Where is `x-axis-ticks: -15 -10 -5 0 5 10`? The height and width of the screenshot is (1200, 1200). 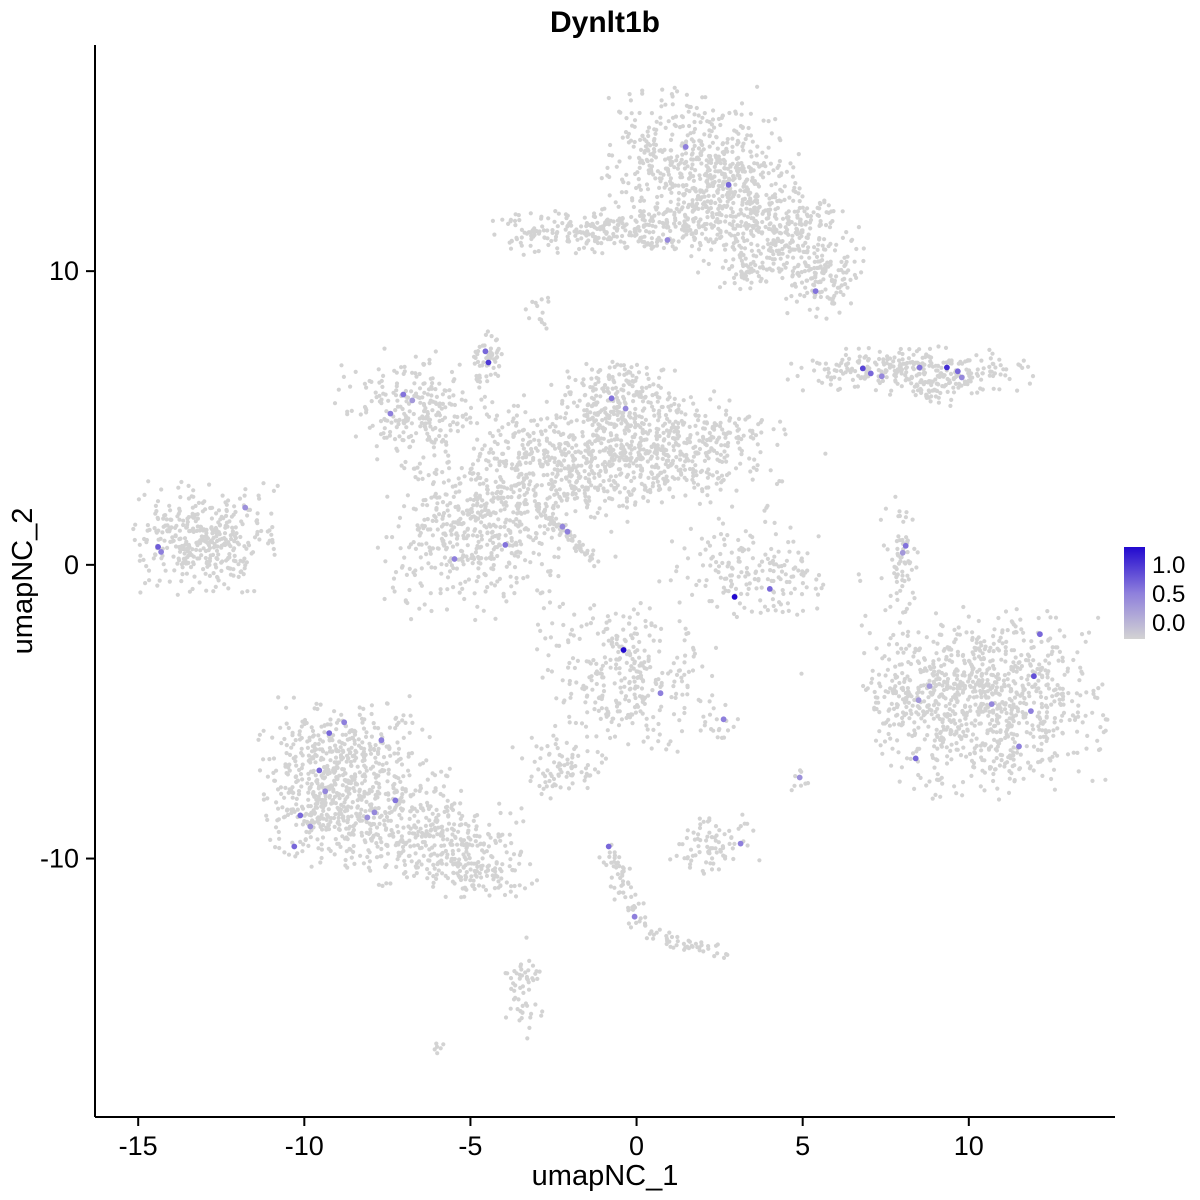 x-axis-ticks: -15 -10 -5 0 5 10 is located at coordinates (551, 1139).